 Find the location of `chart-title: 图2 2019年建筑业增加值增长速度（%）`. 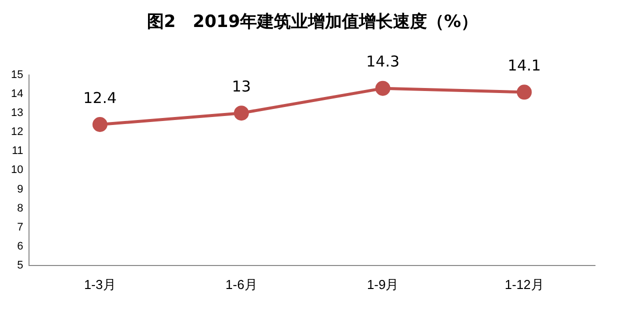

chart-title: 图2 2019年建筑业增加值增长速度（%） is located at coordinates (313, 22).